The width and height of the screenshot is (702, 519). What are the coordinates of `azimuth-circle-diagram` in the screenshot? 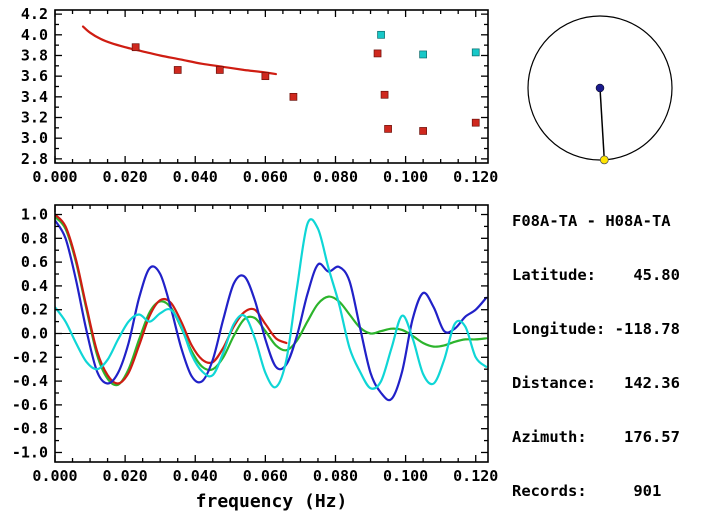 It's located at (600, 90).